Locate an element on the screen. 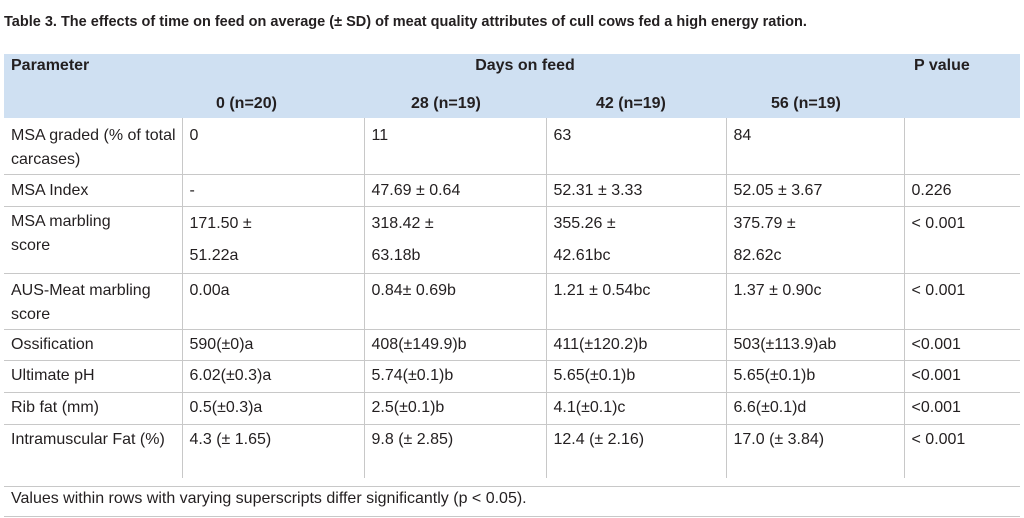  cell-day-28: 0.84± 0.69b is located at coordinates (455, 301).